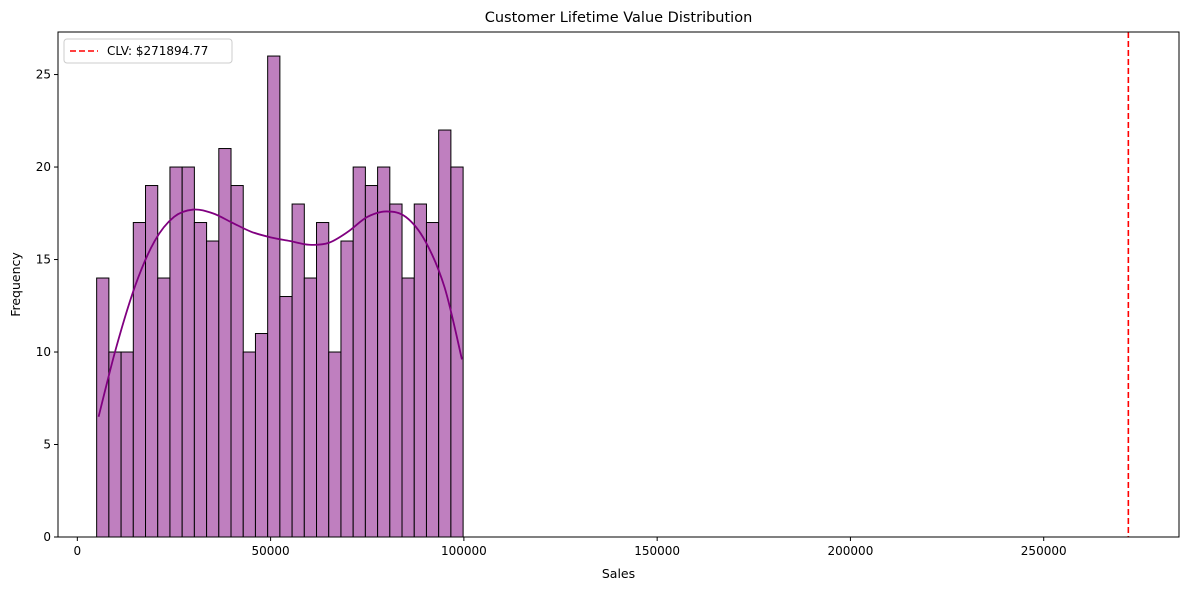 Image resolution: width=1189 pixels, height=590 pixels. Describe the element at coordinates (464, 551) in the screenshot. I see `x-tick-label: 100000` at that location.